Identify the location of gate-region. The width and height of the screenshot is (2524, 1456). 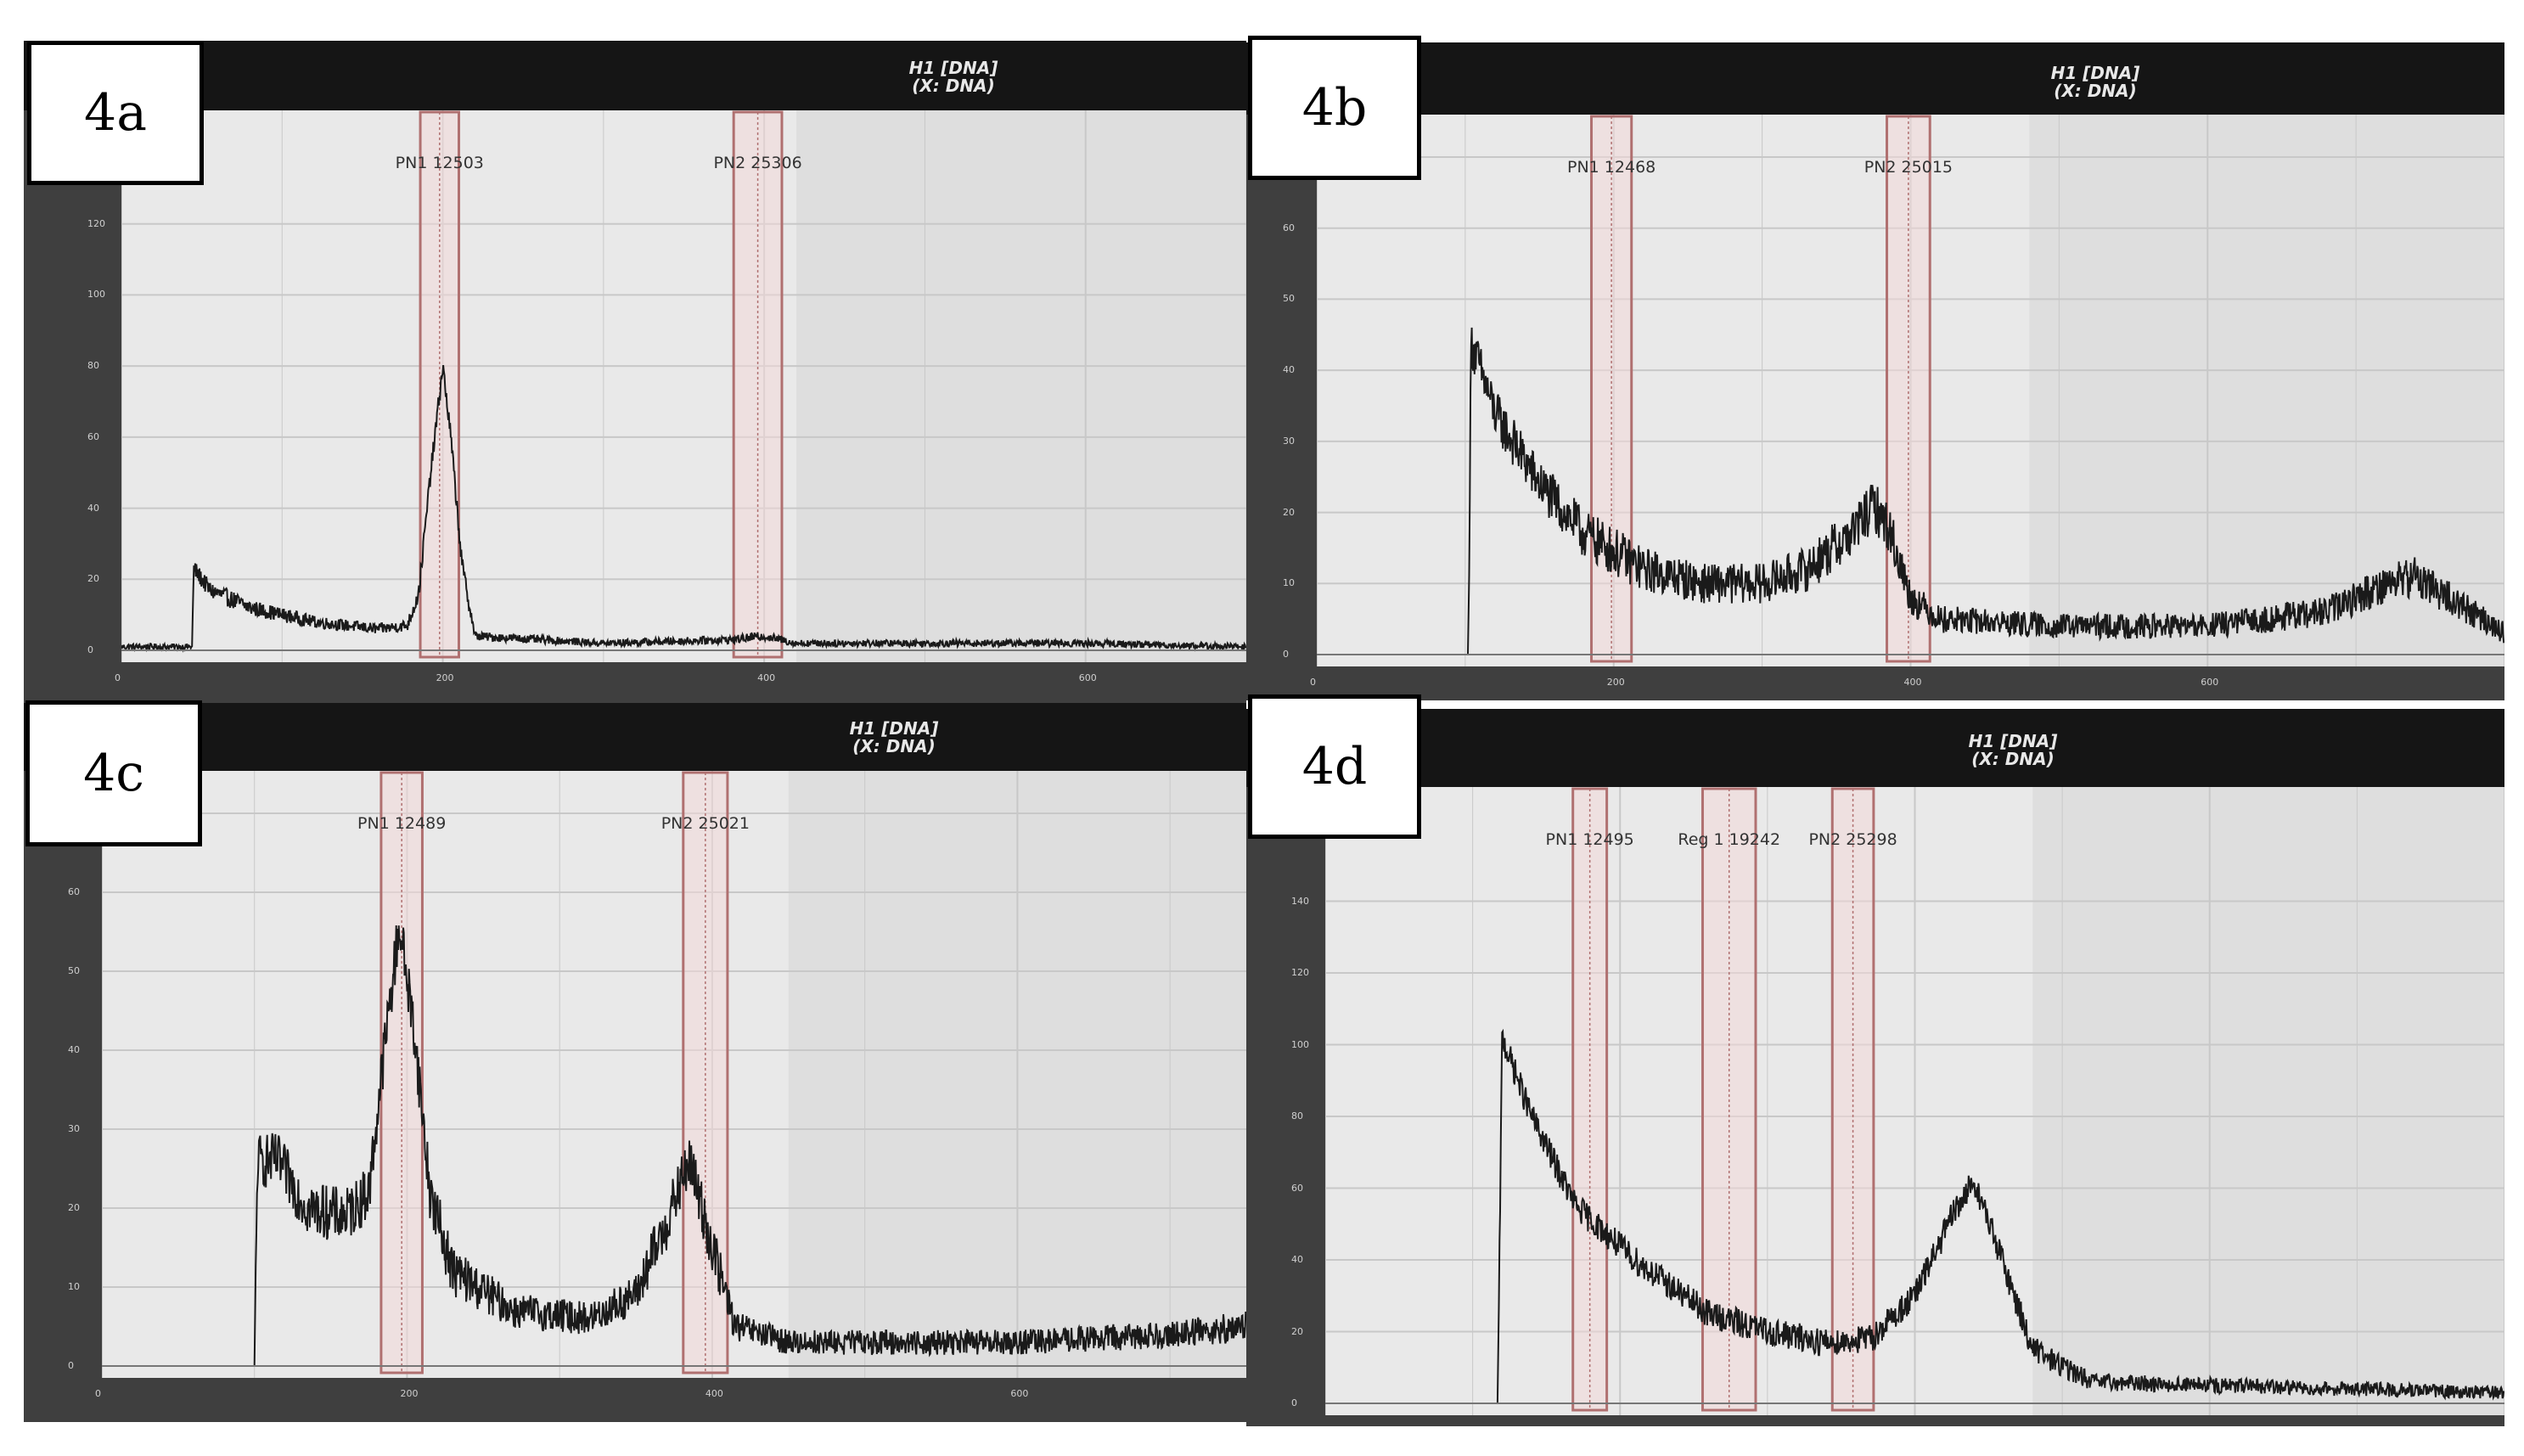
(1611, 389).